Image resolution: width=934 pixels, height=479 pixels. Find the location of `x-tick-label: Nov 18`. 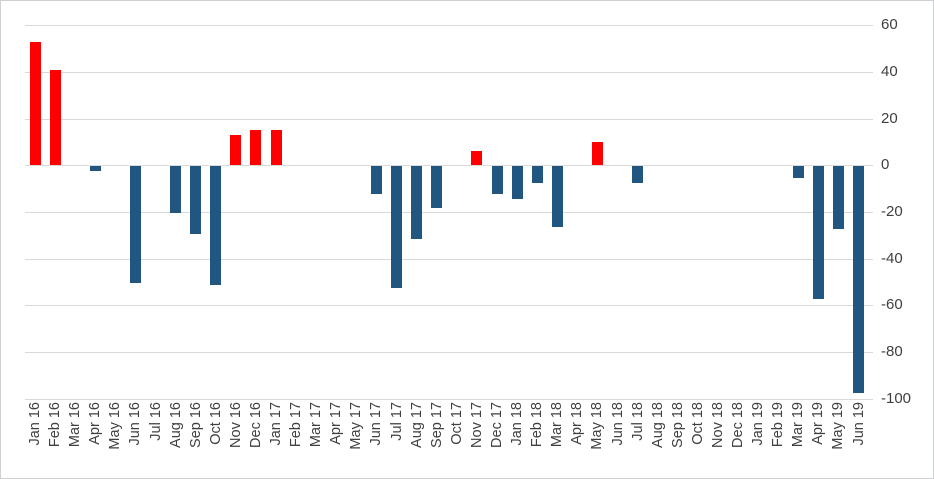

x-tick-label: Nov 18 is located at coordinates (717, 425).